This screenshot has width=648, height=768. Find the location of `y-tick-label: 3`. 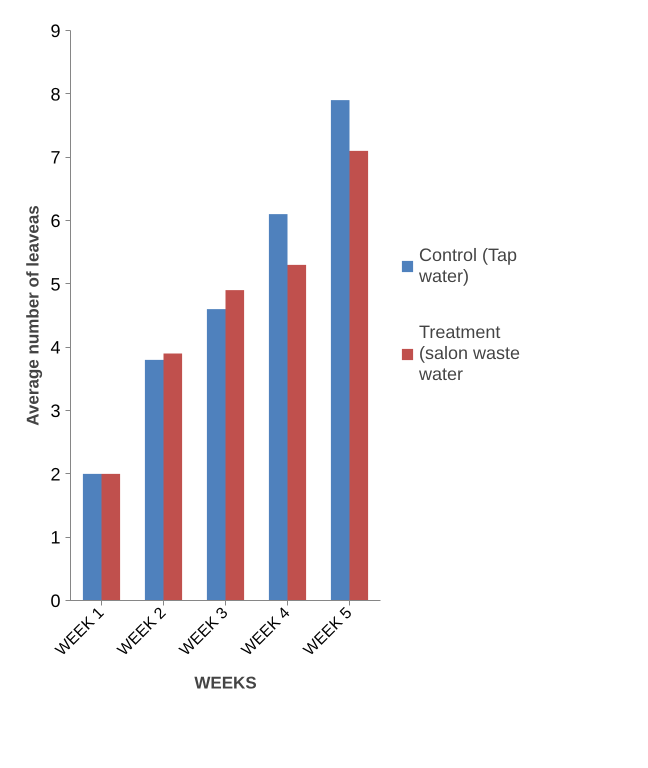

y-tick-label: 3 is located at coordinates (55, 411).